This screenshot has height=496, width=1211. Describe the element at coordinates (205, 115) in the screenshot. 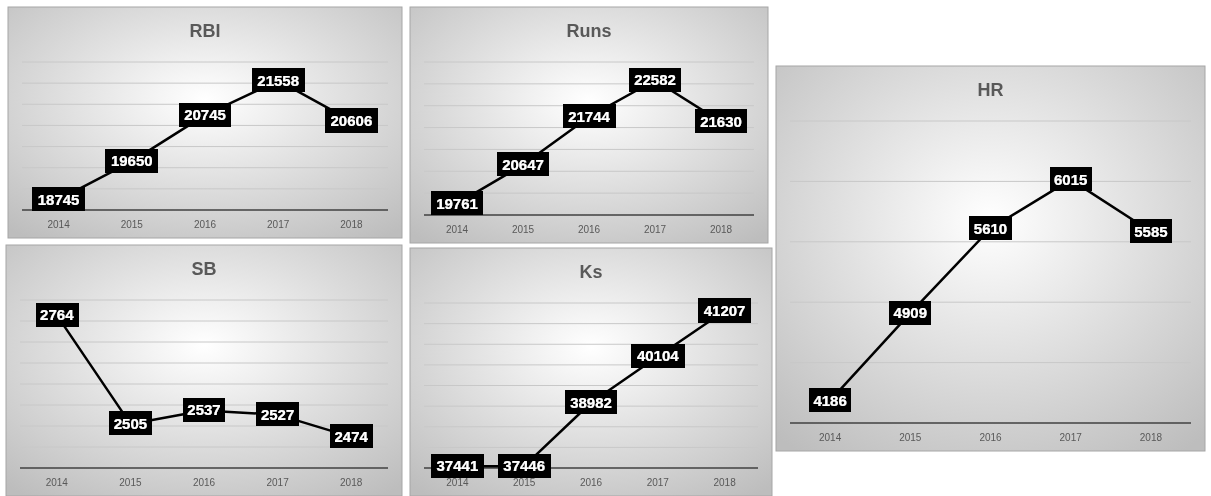

I see `data-label: 20745` at that location.